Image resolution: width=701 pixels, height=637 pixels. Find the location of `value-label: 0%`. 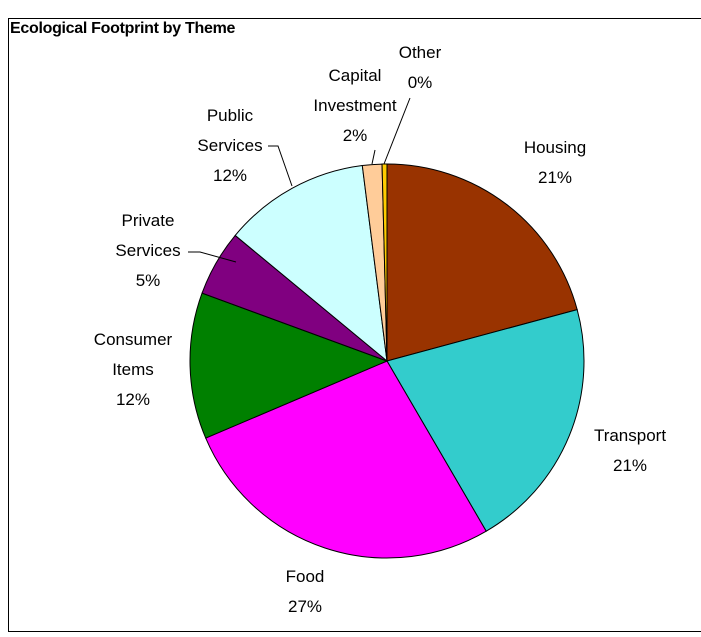

value-label: 0% is located at coordinates (420, 82).